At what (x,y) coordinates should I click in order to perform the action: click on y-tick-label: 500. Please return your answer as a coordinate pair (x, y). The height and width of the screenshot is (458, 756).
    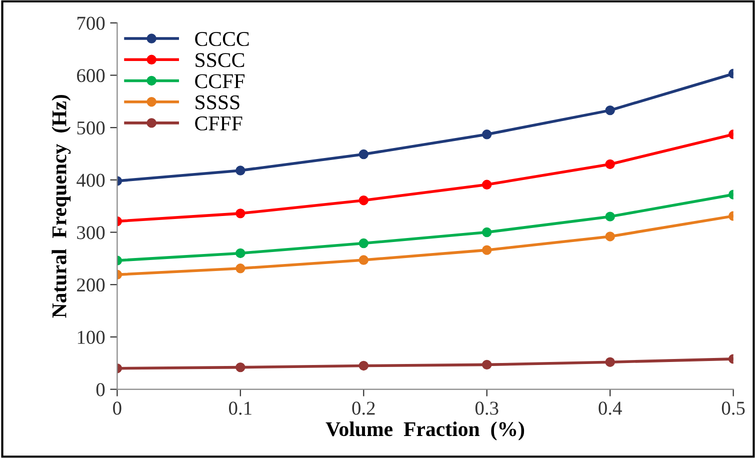
    Looking at the image, I should click on (91, 128).